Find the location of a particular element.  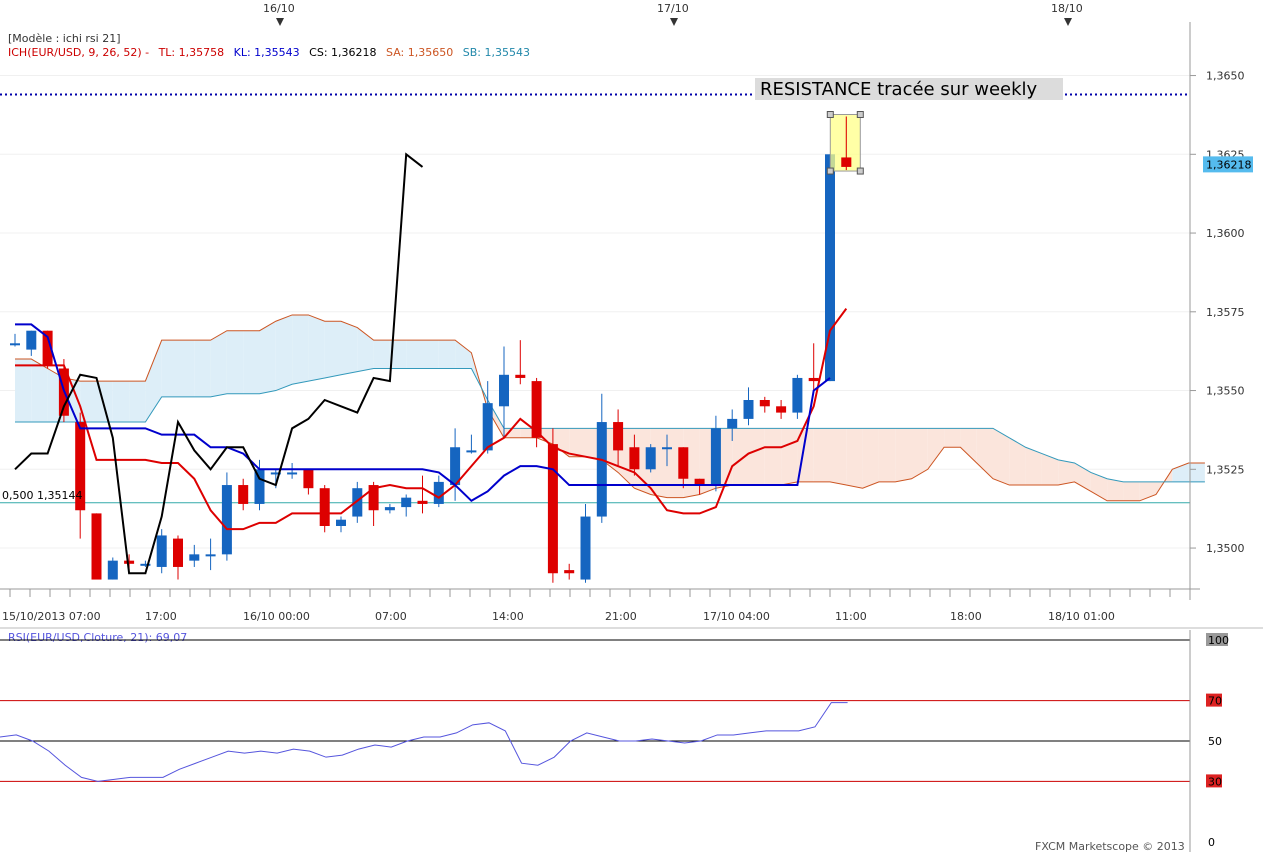

fib-label: 0,500 1,35144 is located at coordinates (42, 495).